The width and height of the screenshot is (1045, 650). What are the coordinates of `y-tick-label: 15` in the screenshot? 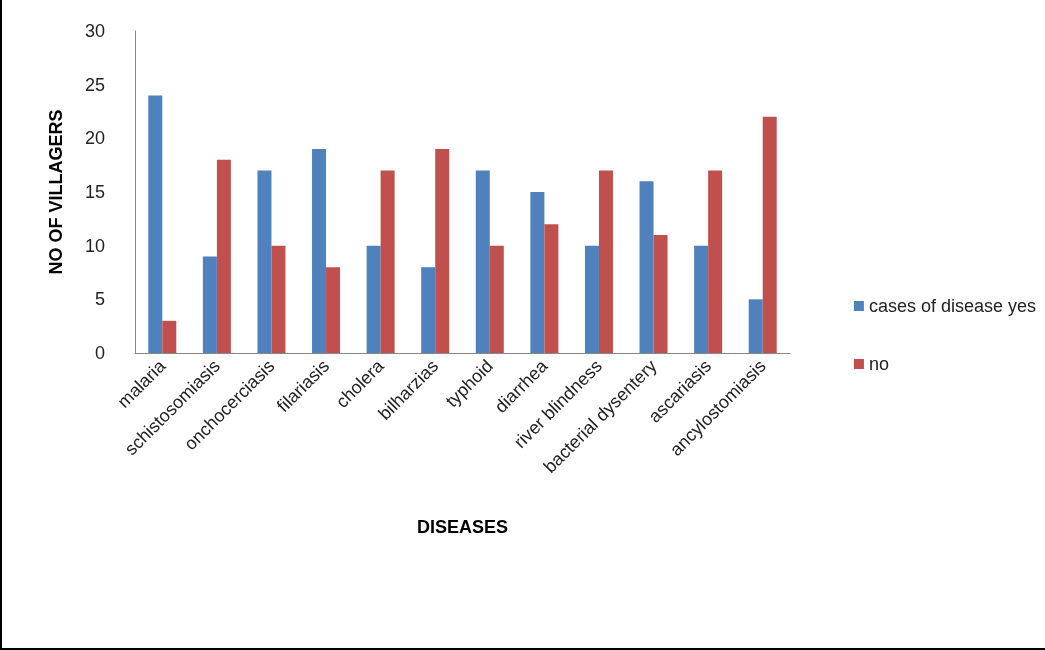 It's located at (94, 192).